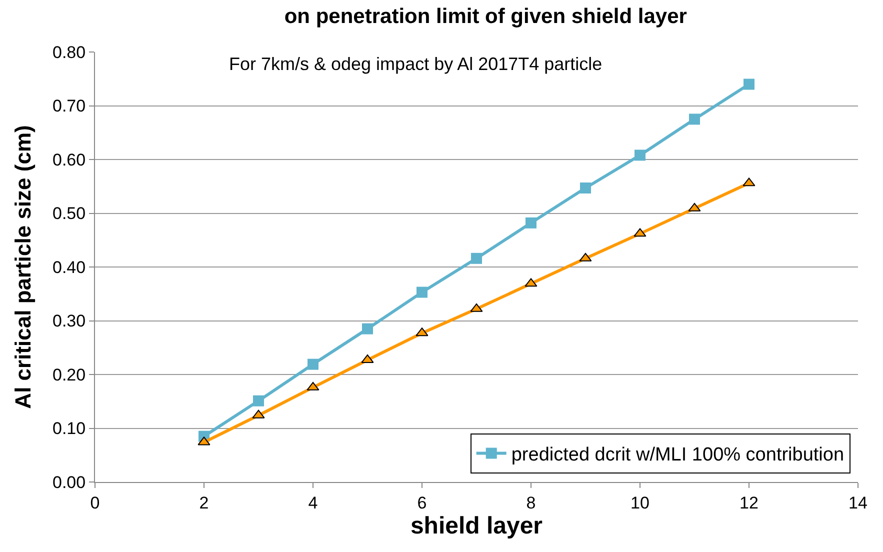 The image size is (883, 552). I want to click on chart-subtitle: For 7km/s & odeg impact by Al 2017T4 particle, so click(415, 64).